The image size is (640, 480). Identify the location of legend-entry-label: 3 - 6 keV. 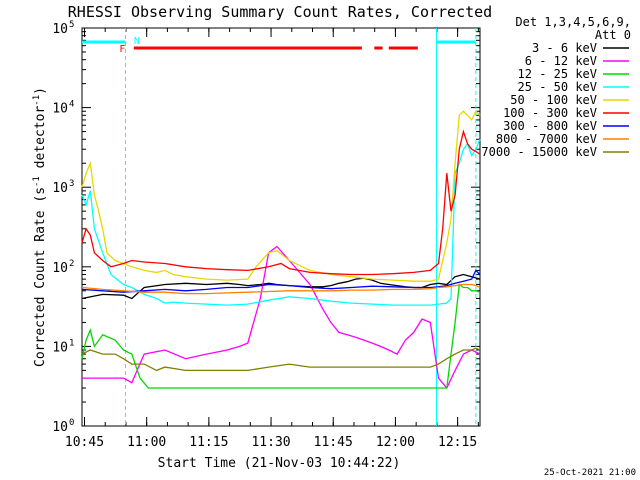
(564, 48).